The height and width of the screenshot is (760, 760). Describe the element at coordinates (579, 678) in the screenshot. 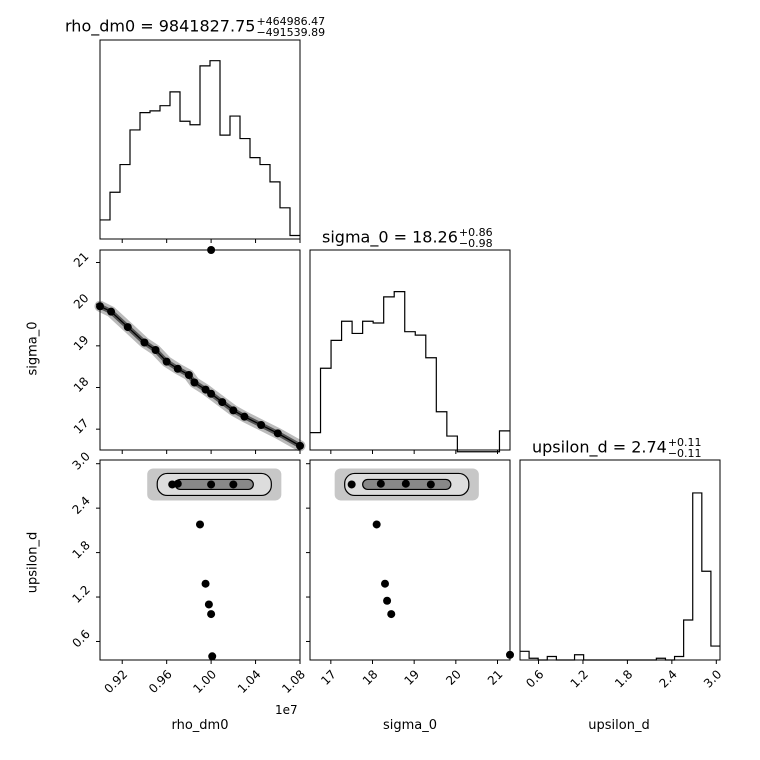

I see `xtick-label-upsilon_d: 1.2` at that location.